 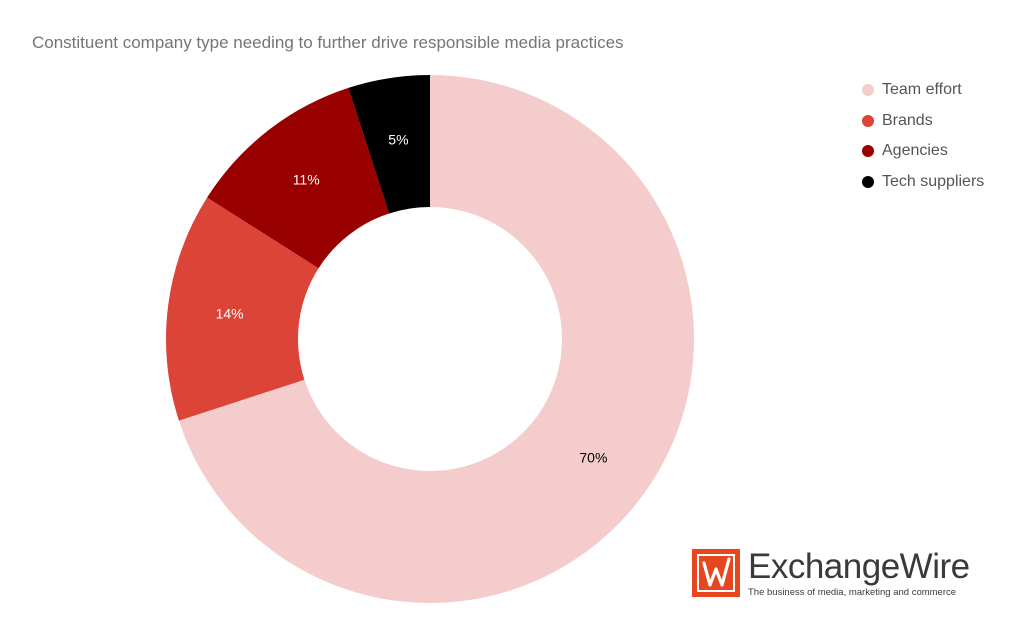 I want to click on slice-agencies, so click(x=298, y=178).